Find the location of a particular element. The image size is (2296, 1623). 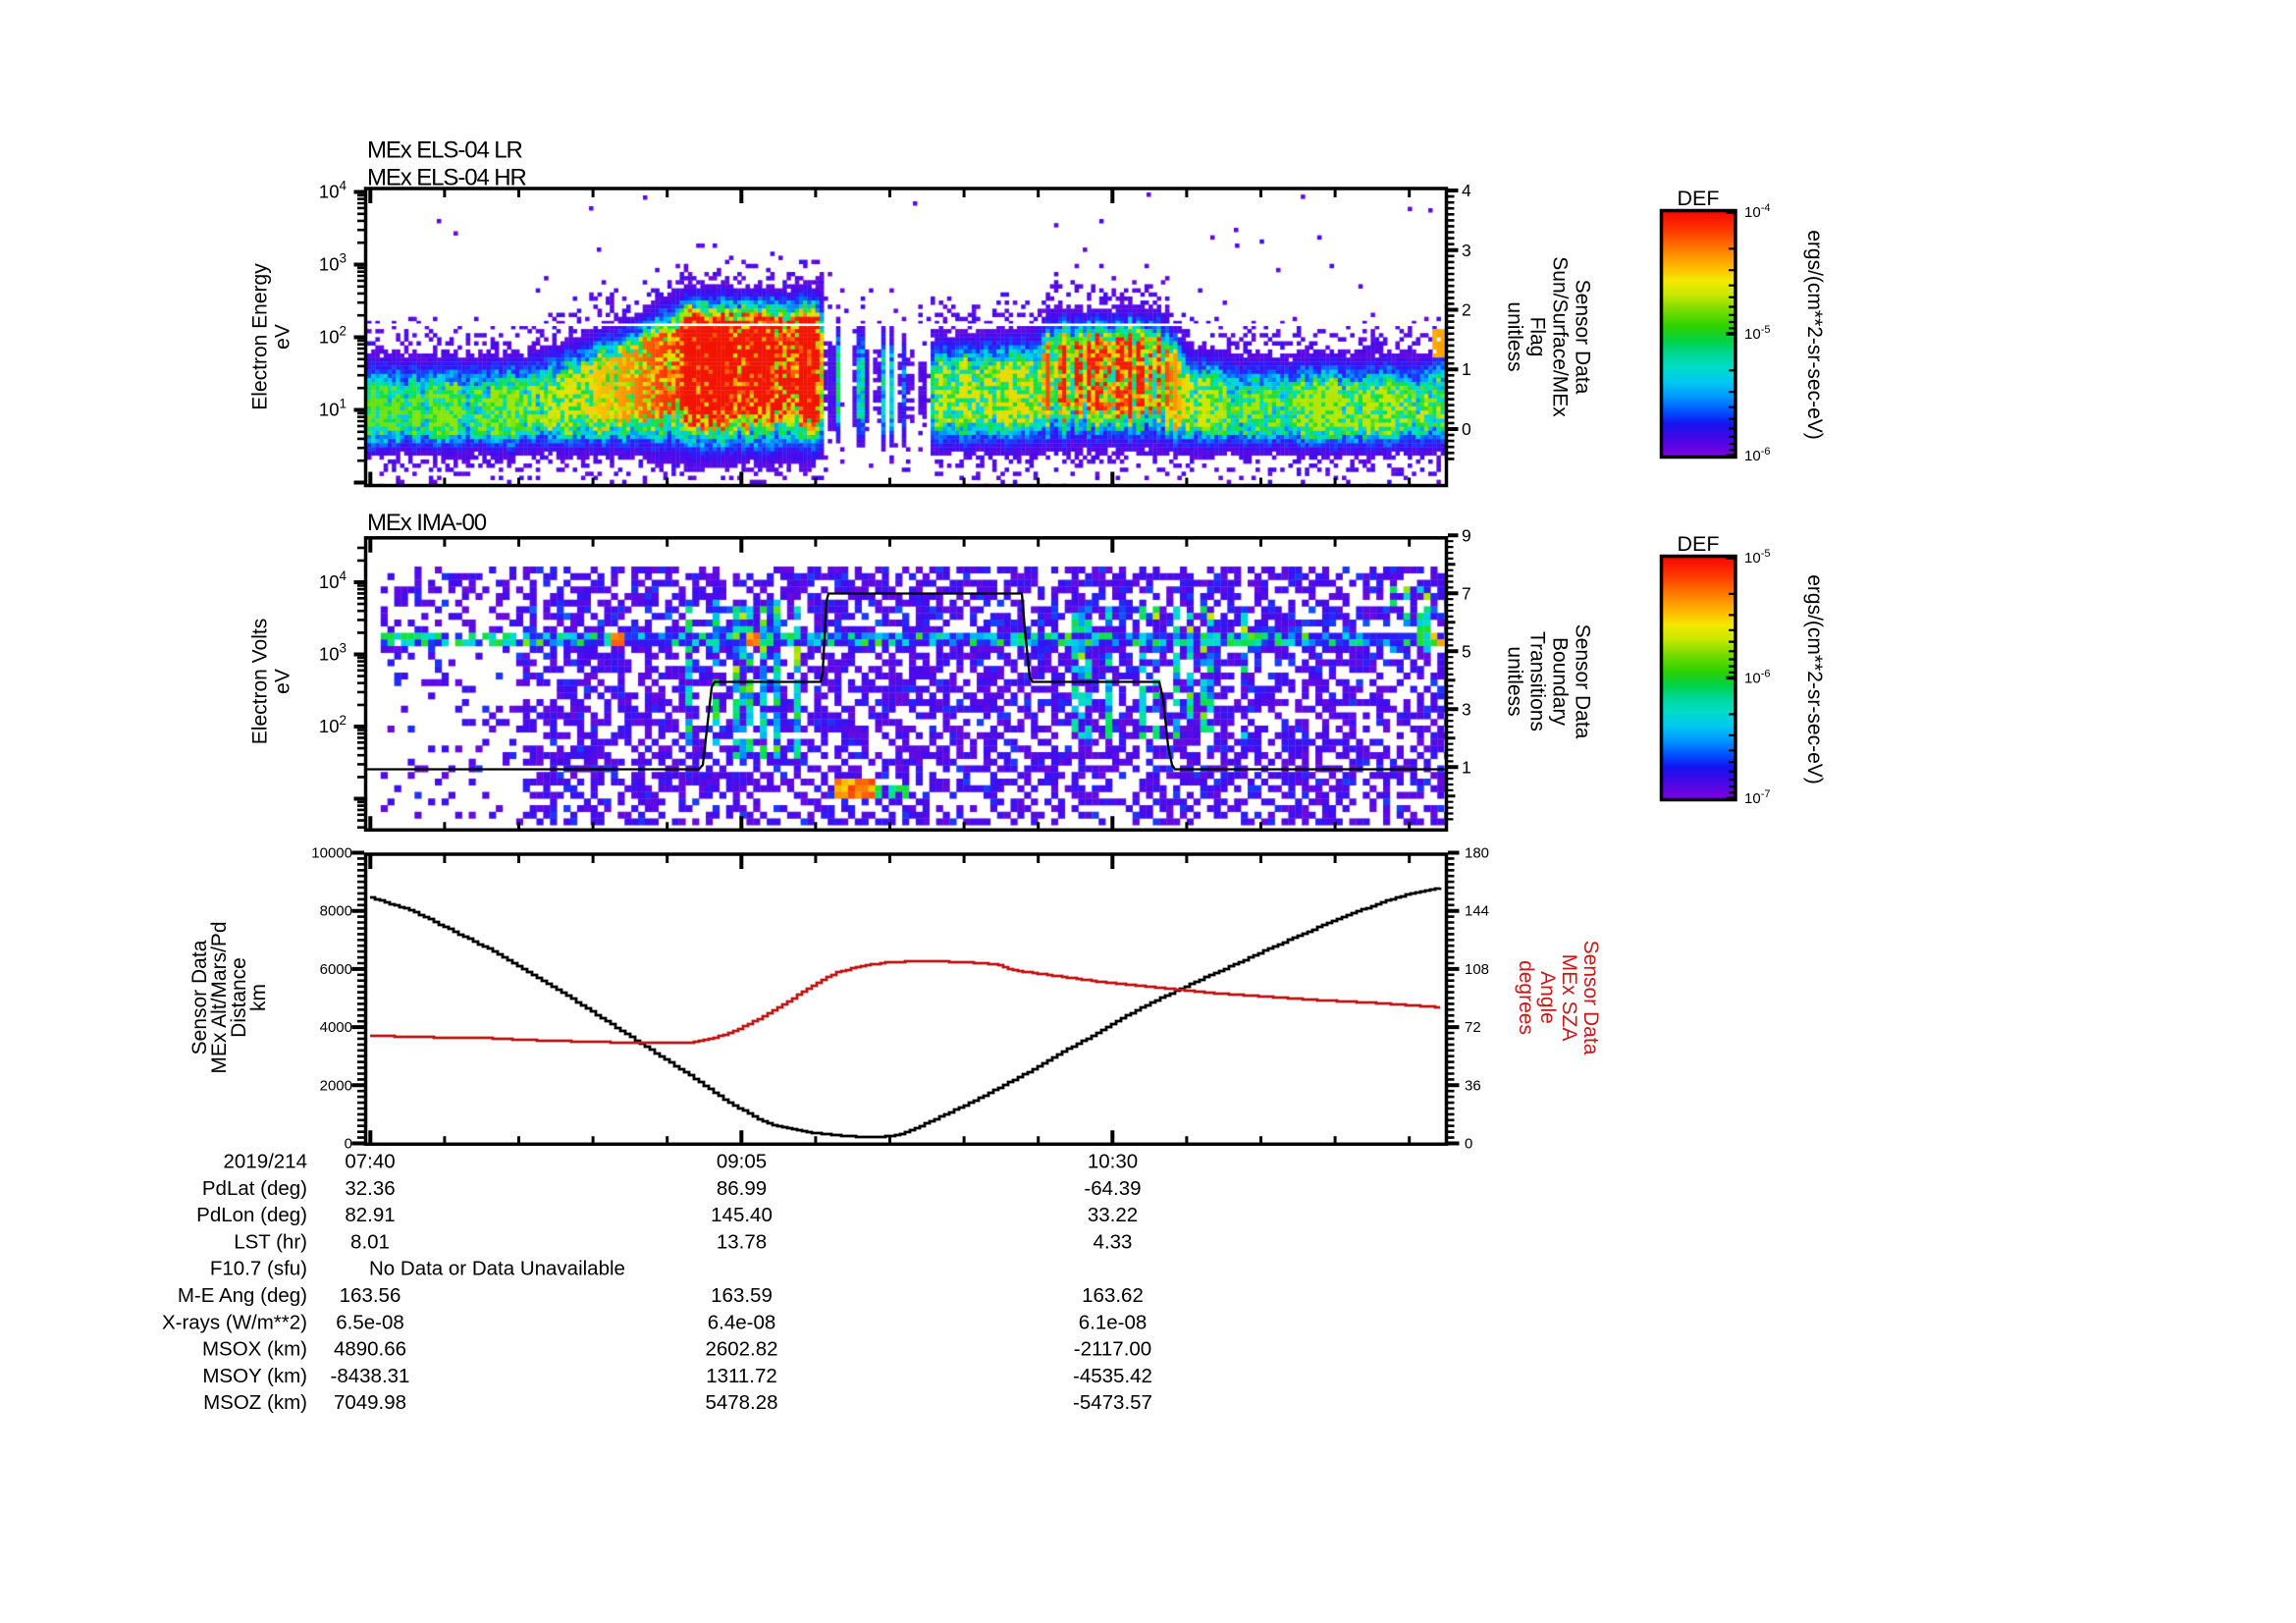

svg-text: 10000 is located at coordinates (331, 853).